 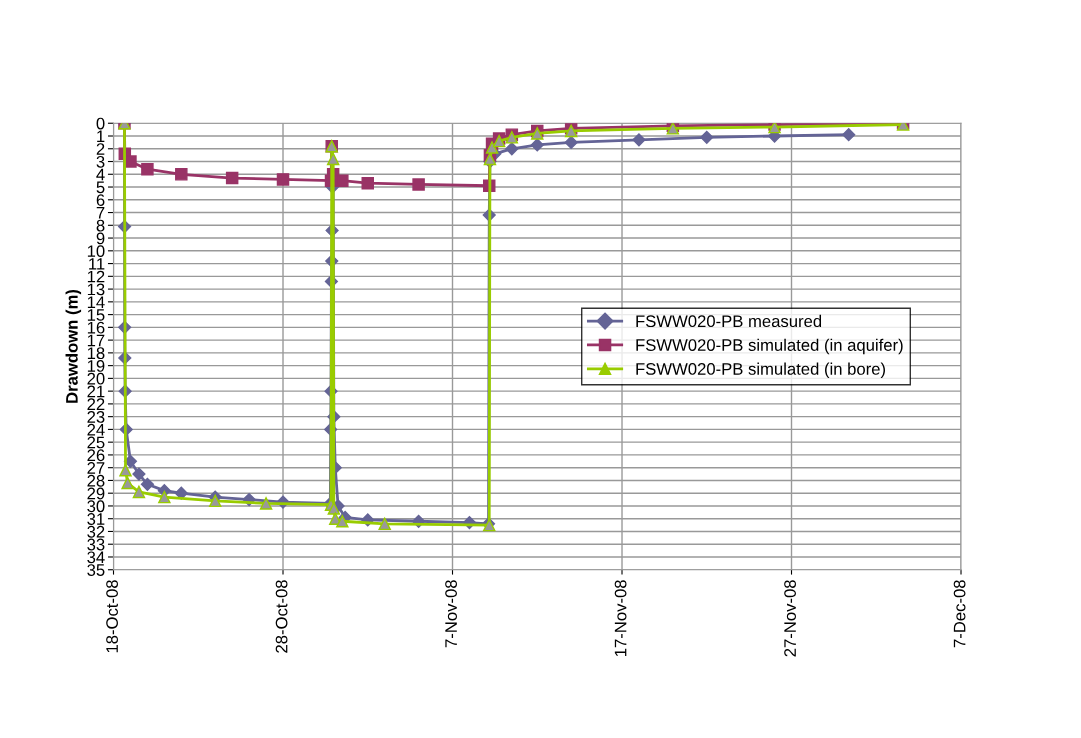 I want to click on y-tick-label: 7, so click(x=100, y=213).